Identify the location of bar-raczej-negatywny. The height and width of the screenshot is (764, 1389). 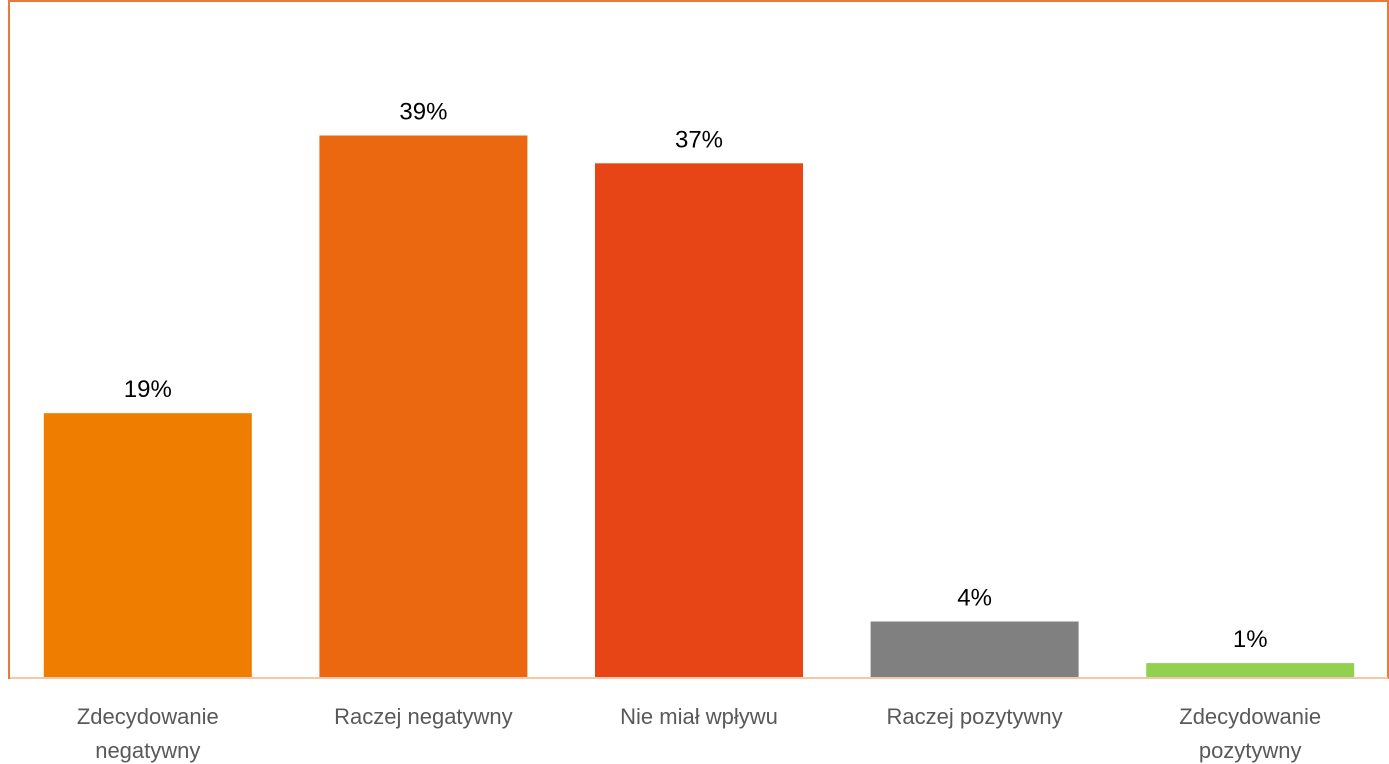
(423, 406).